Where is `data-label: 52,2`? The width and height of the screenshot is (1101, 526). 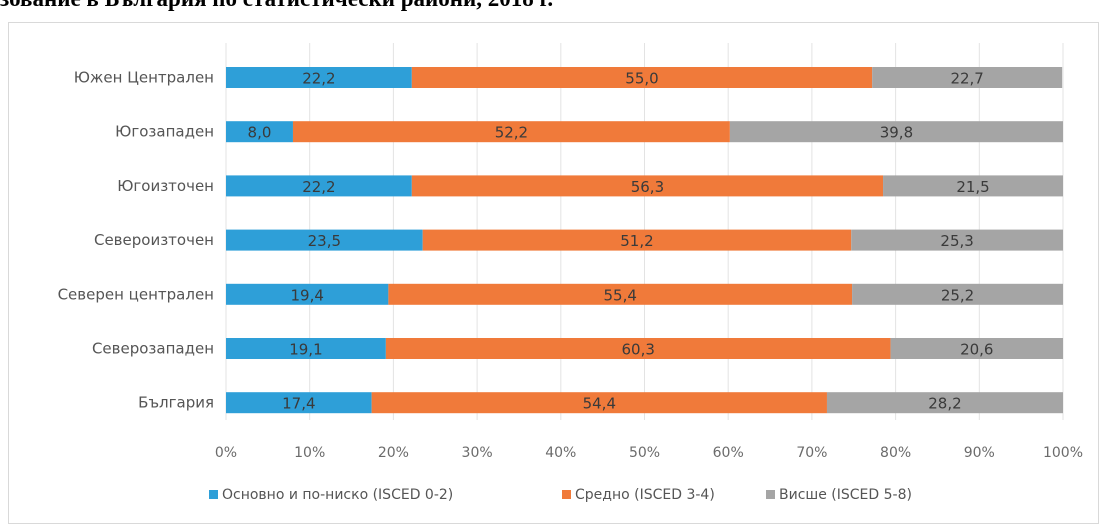 data-label: 52,2 is located at coordinates (511, 133).